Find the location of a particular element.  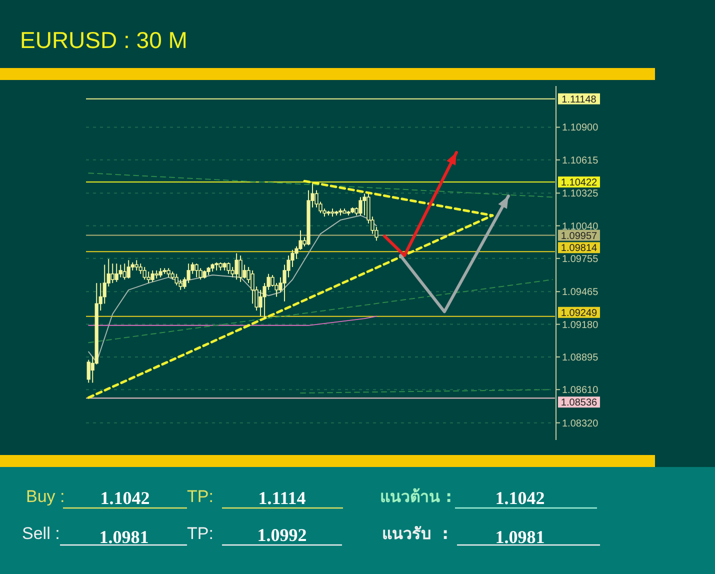

y-tick-label: 1.10325 is located at coordinates (580, 194).